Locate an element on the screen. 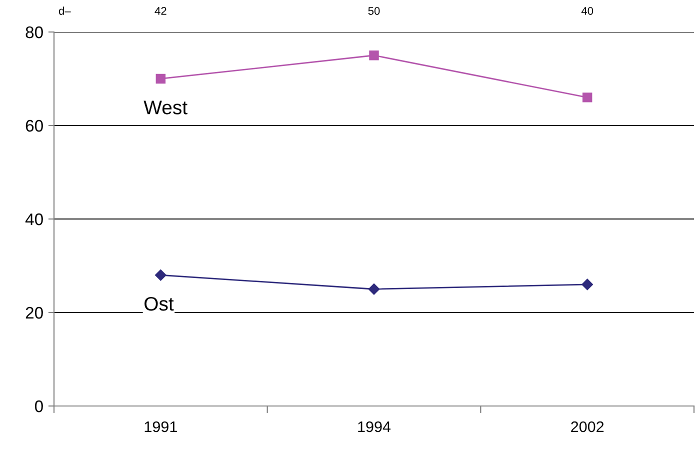 The width and height of the screenshot is (696, 452). y-tick-label: 0 is located at coordinates (38, 406).